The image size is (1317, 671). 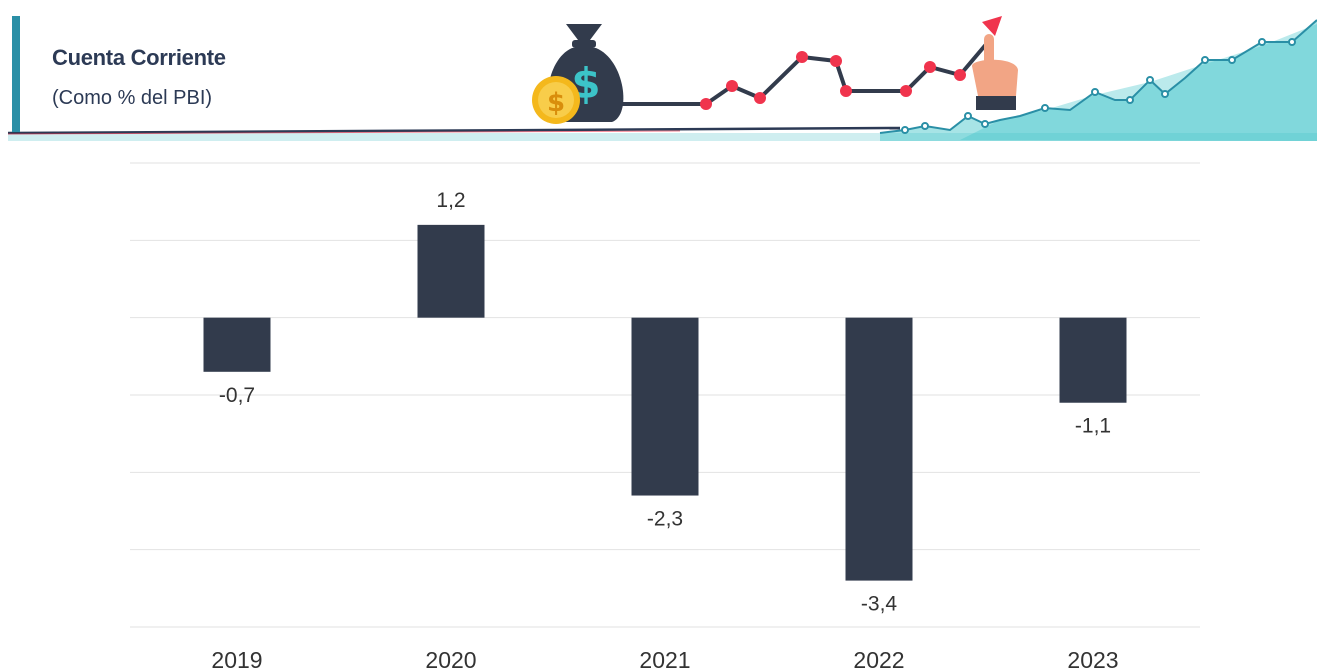 I want to click on bar-2019, so click(x=237, y=344).